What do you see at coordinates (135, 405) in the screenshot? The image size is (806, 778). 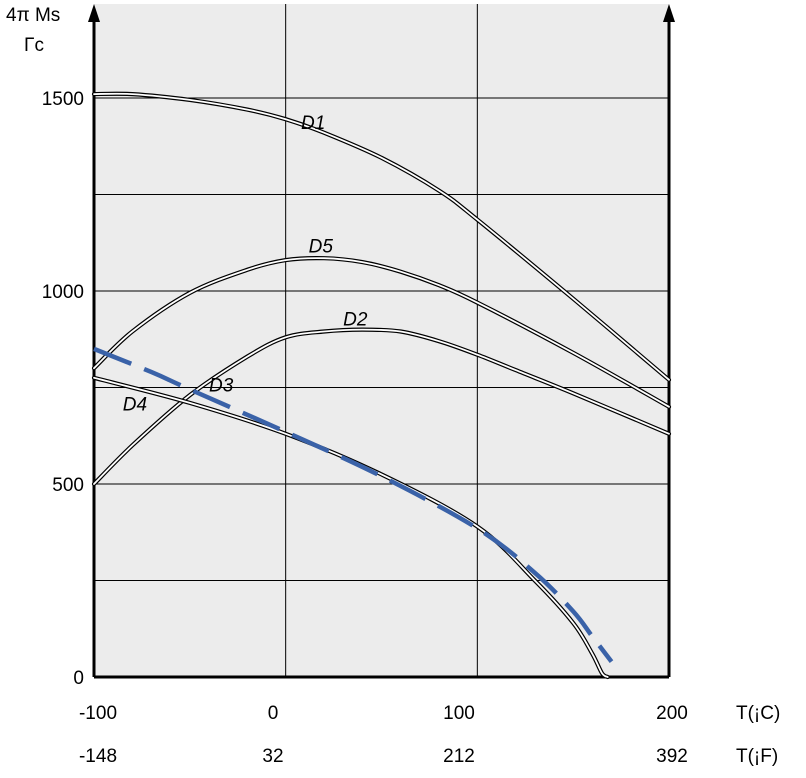 I see `curve-label-d4: D4` at bounding box center [135, 405].